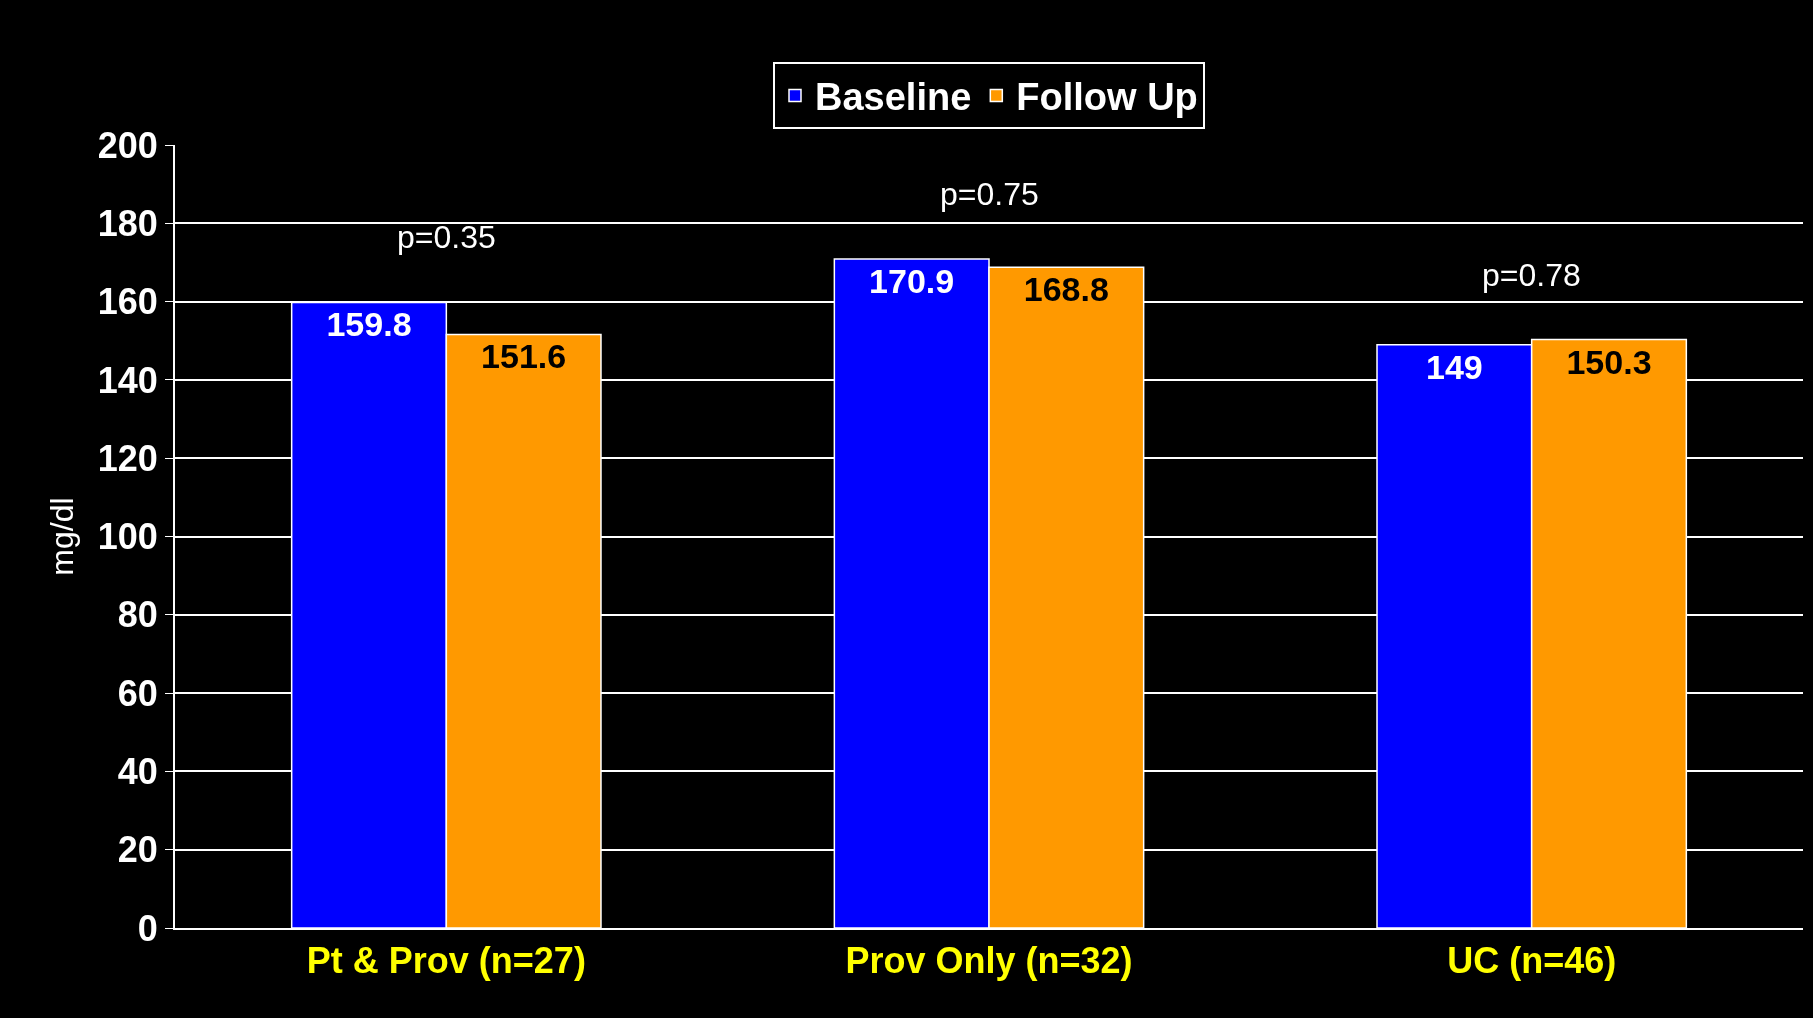 Image resolution: width=1813 pixels, height=1018 pixels. I want to click on data-label: 170.9, so click(912, 280).